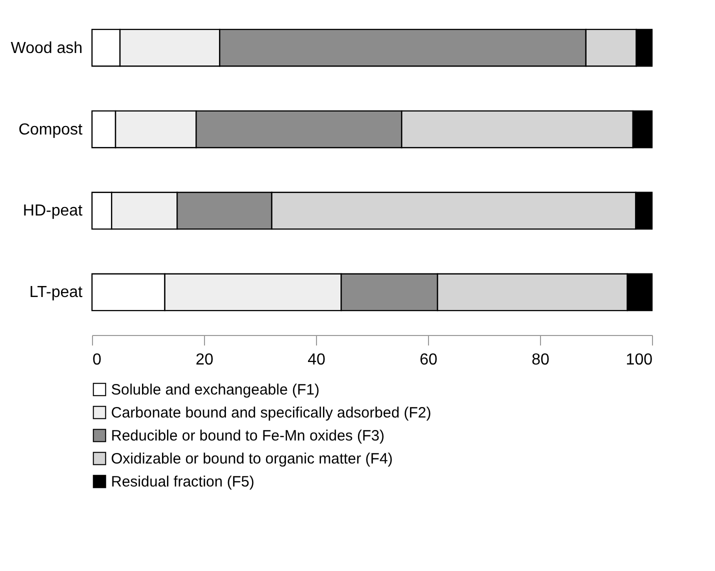  Describe the element at coordinates (252, 459) in the screenshot. I see `legend-label: Oxidizable or bound to organic matter (F4)` at that location.